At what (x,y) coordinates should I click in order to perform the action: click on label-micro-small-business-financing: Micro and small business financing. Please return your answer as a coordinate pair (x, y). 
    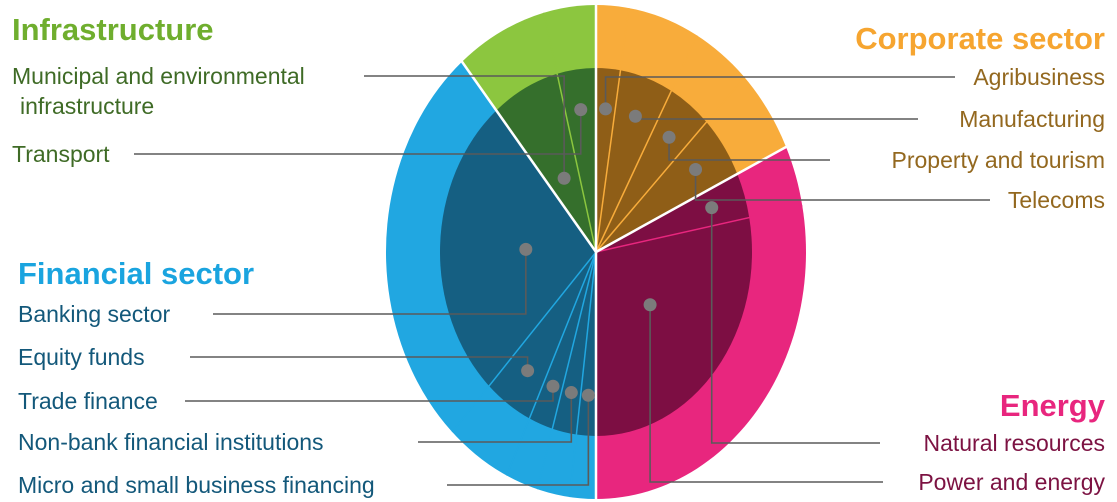
    Looking at the image, I should click on (196, 485).